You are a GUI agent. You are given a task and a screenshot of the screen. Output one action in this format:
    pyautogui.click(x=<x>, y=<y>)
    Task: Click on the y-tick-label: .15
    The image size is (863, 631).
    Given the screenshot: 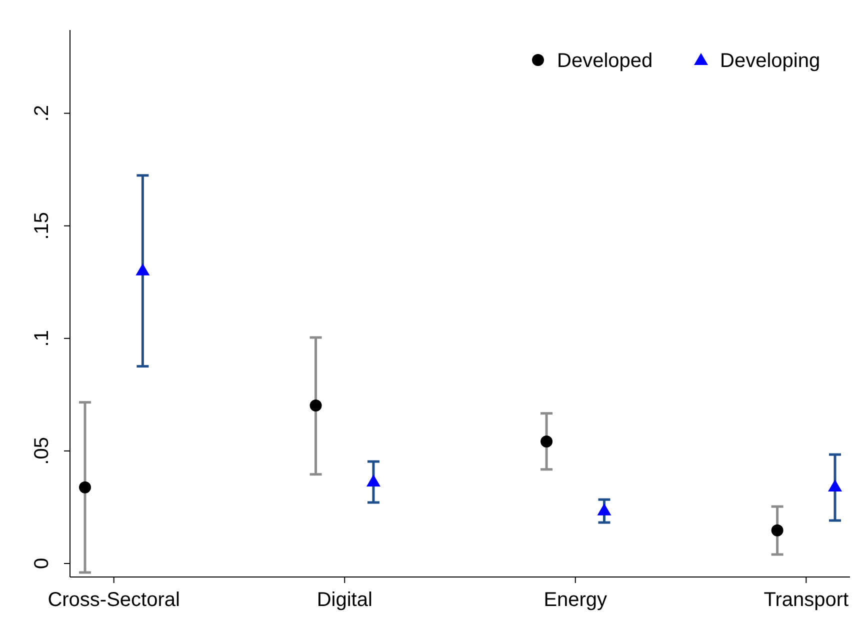 What is the action you would take?
    pyautogui.click(x=42, y=226)
    